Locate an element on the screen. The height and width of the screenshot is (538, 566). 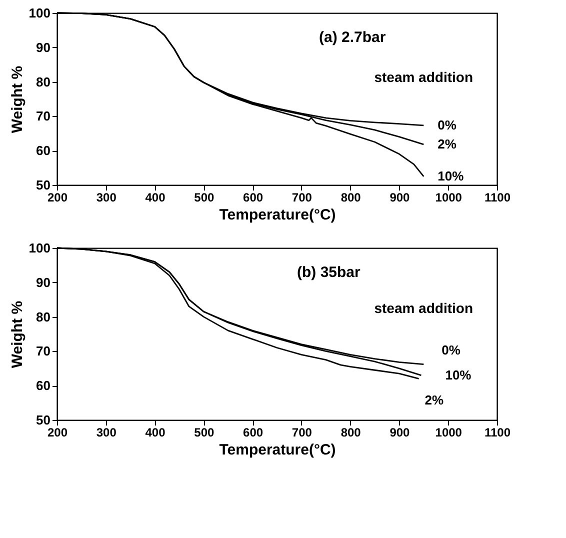
annotation: (b) 35bar is located at coordinates (329, 272).